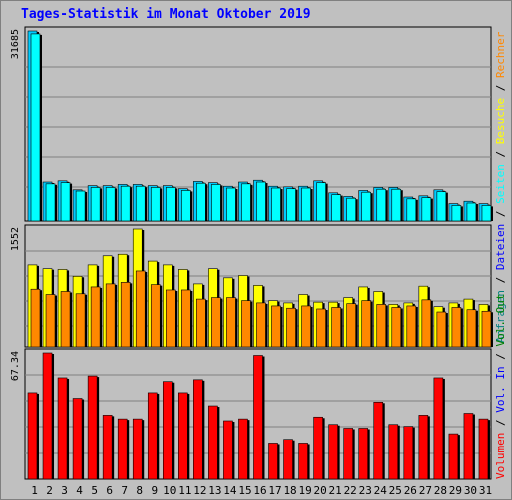 The image size is (512, 500). Describe the element at coordinates (154, 490) in the screenshot. I see `day-label: 9` at that location.